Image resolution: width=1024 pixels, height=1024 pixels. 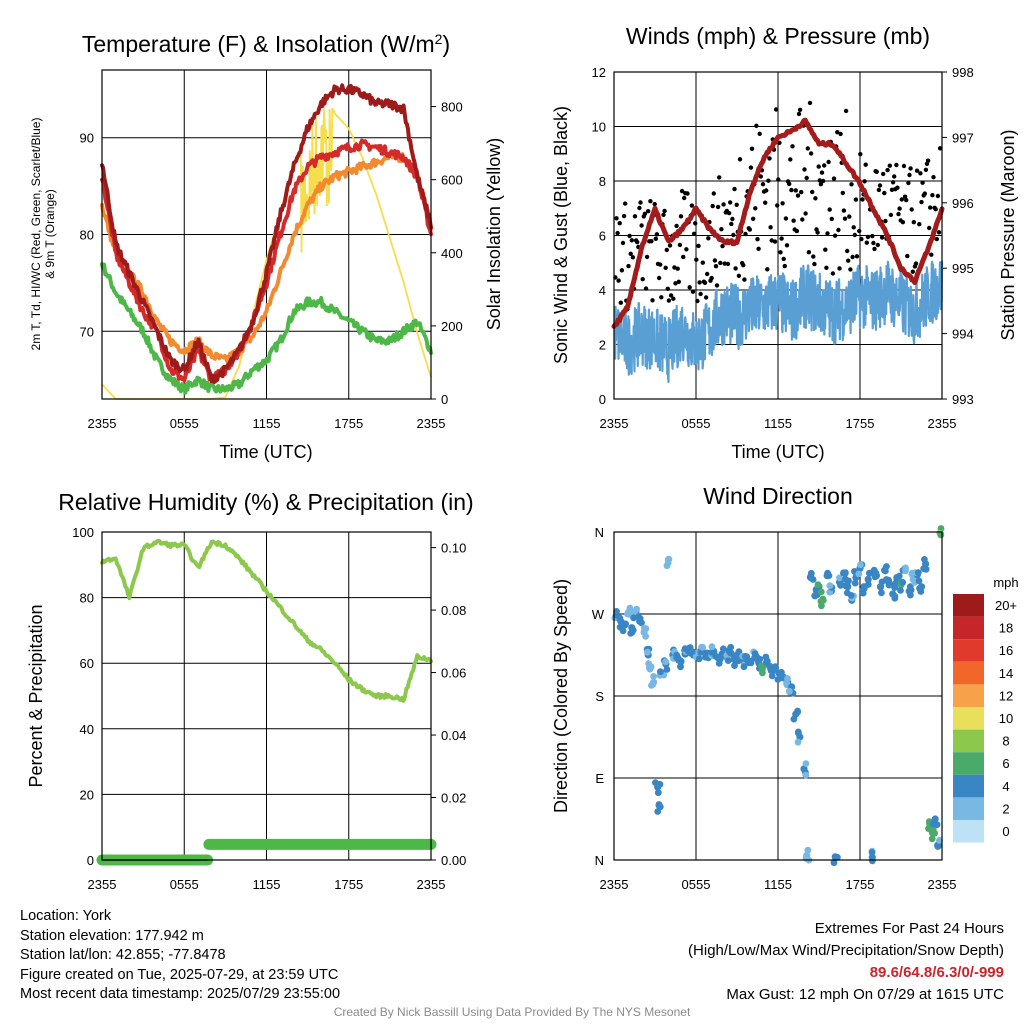 What do you see at coordinates (778, 884) in the screenshot?
I see `direction-x-ticks: 2355 0555 1155 1755 2355` at bounding box center [778, 884].